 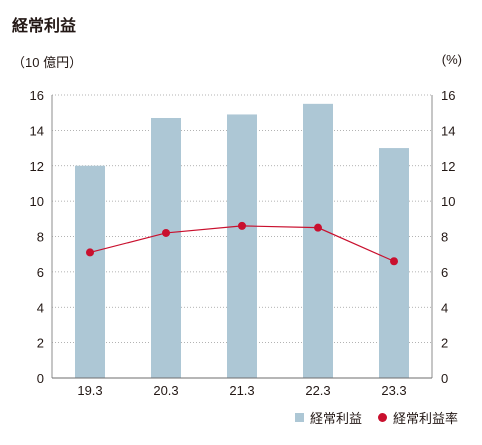 I want to click on bar-21.3, so click(x=242, y=246).